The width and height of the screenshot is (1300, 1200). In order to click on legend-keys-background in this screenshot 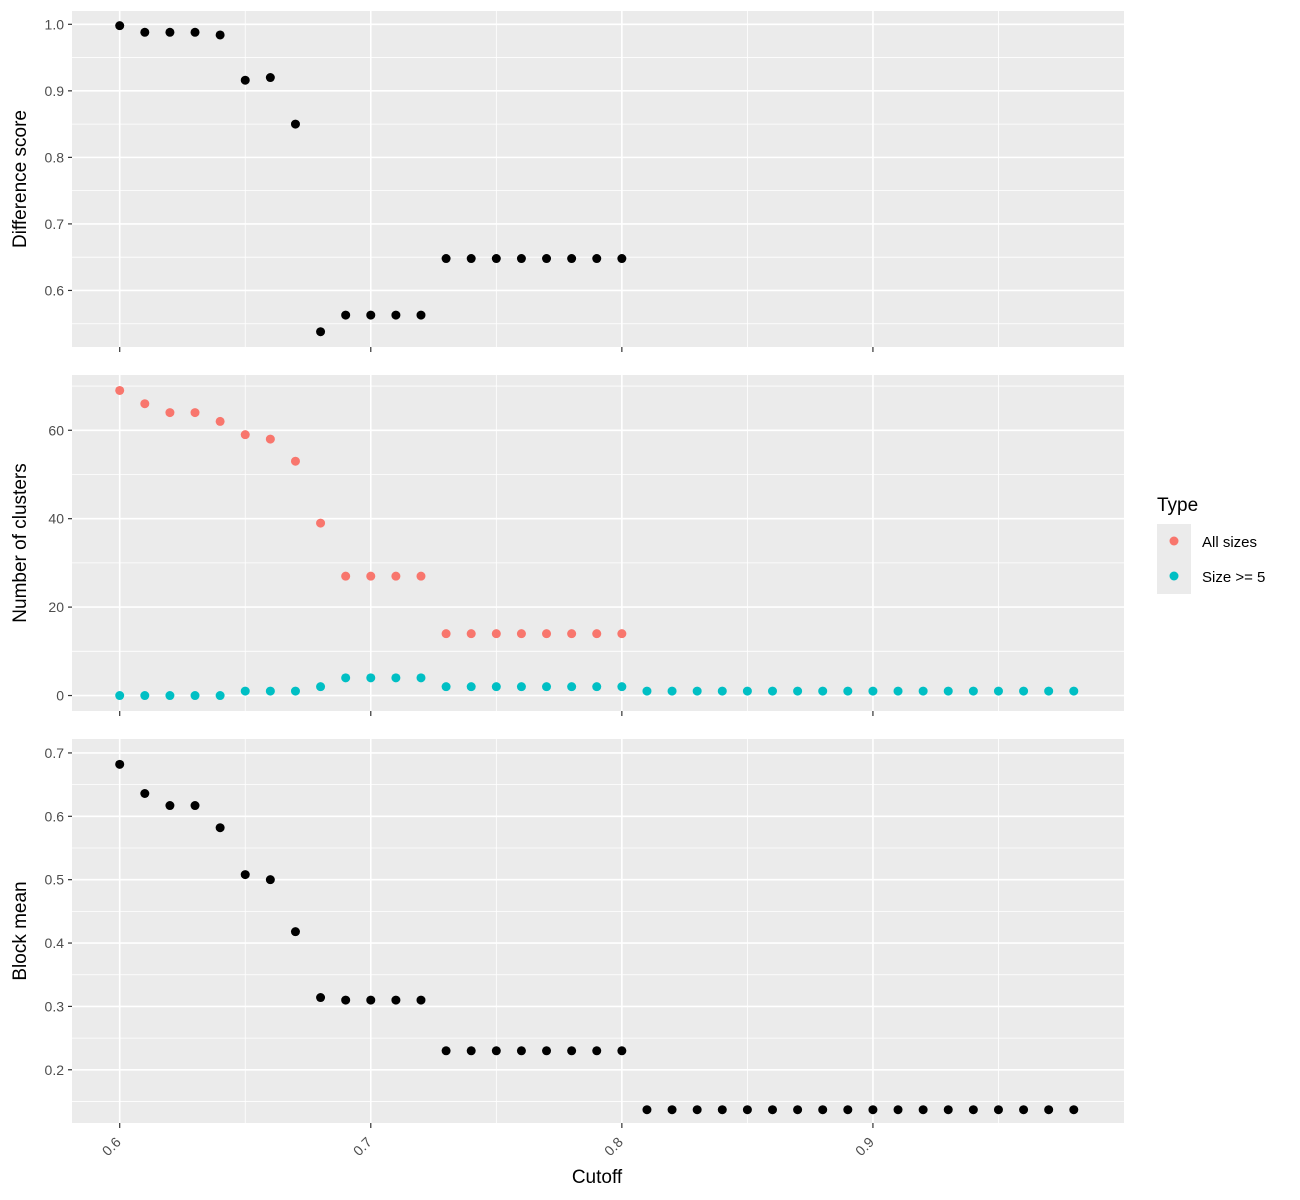, I will do `click(1174, 559)`.